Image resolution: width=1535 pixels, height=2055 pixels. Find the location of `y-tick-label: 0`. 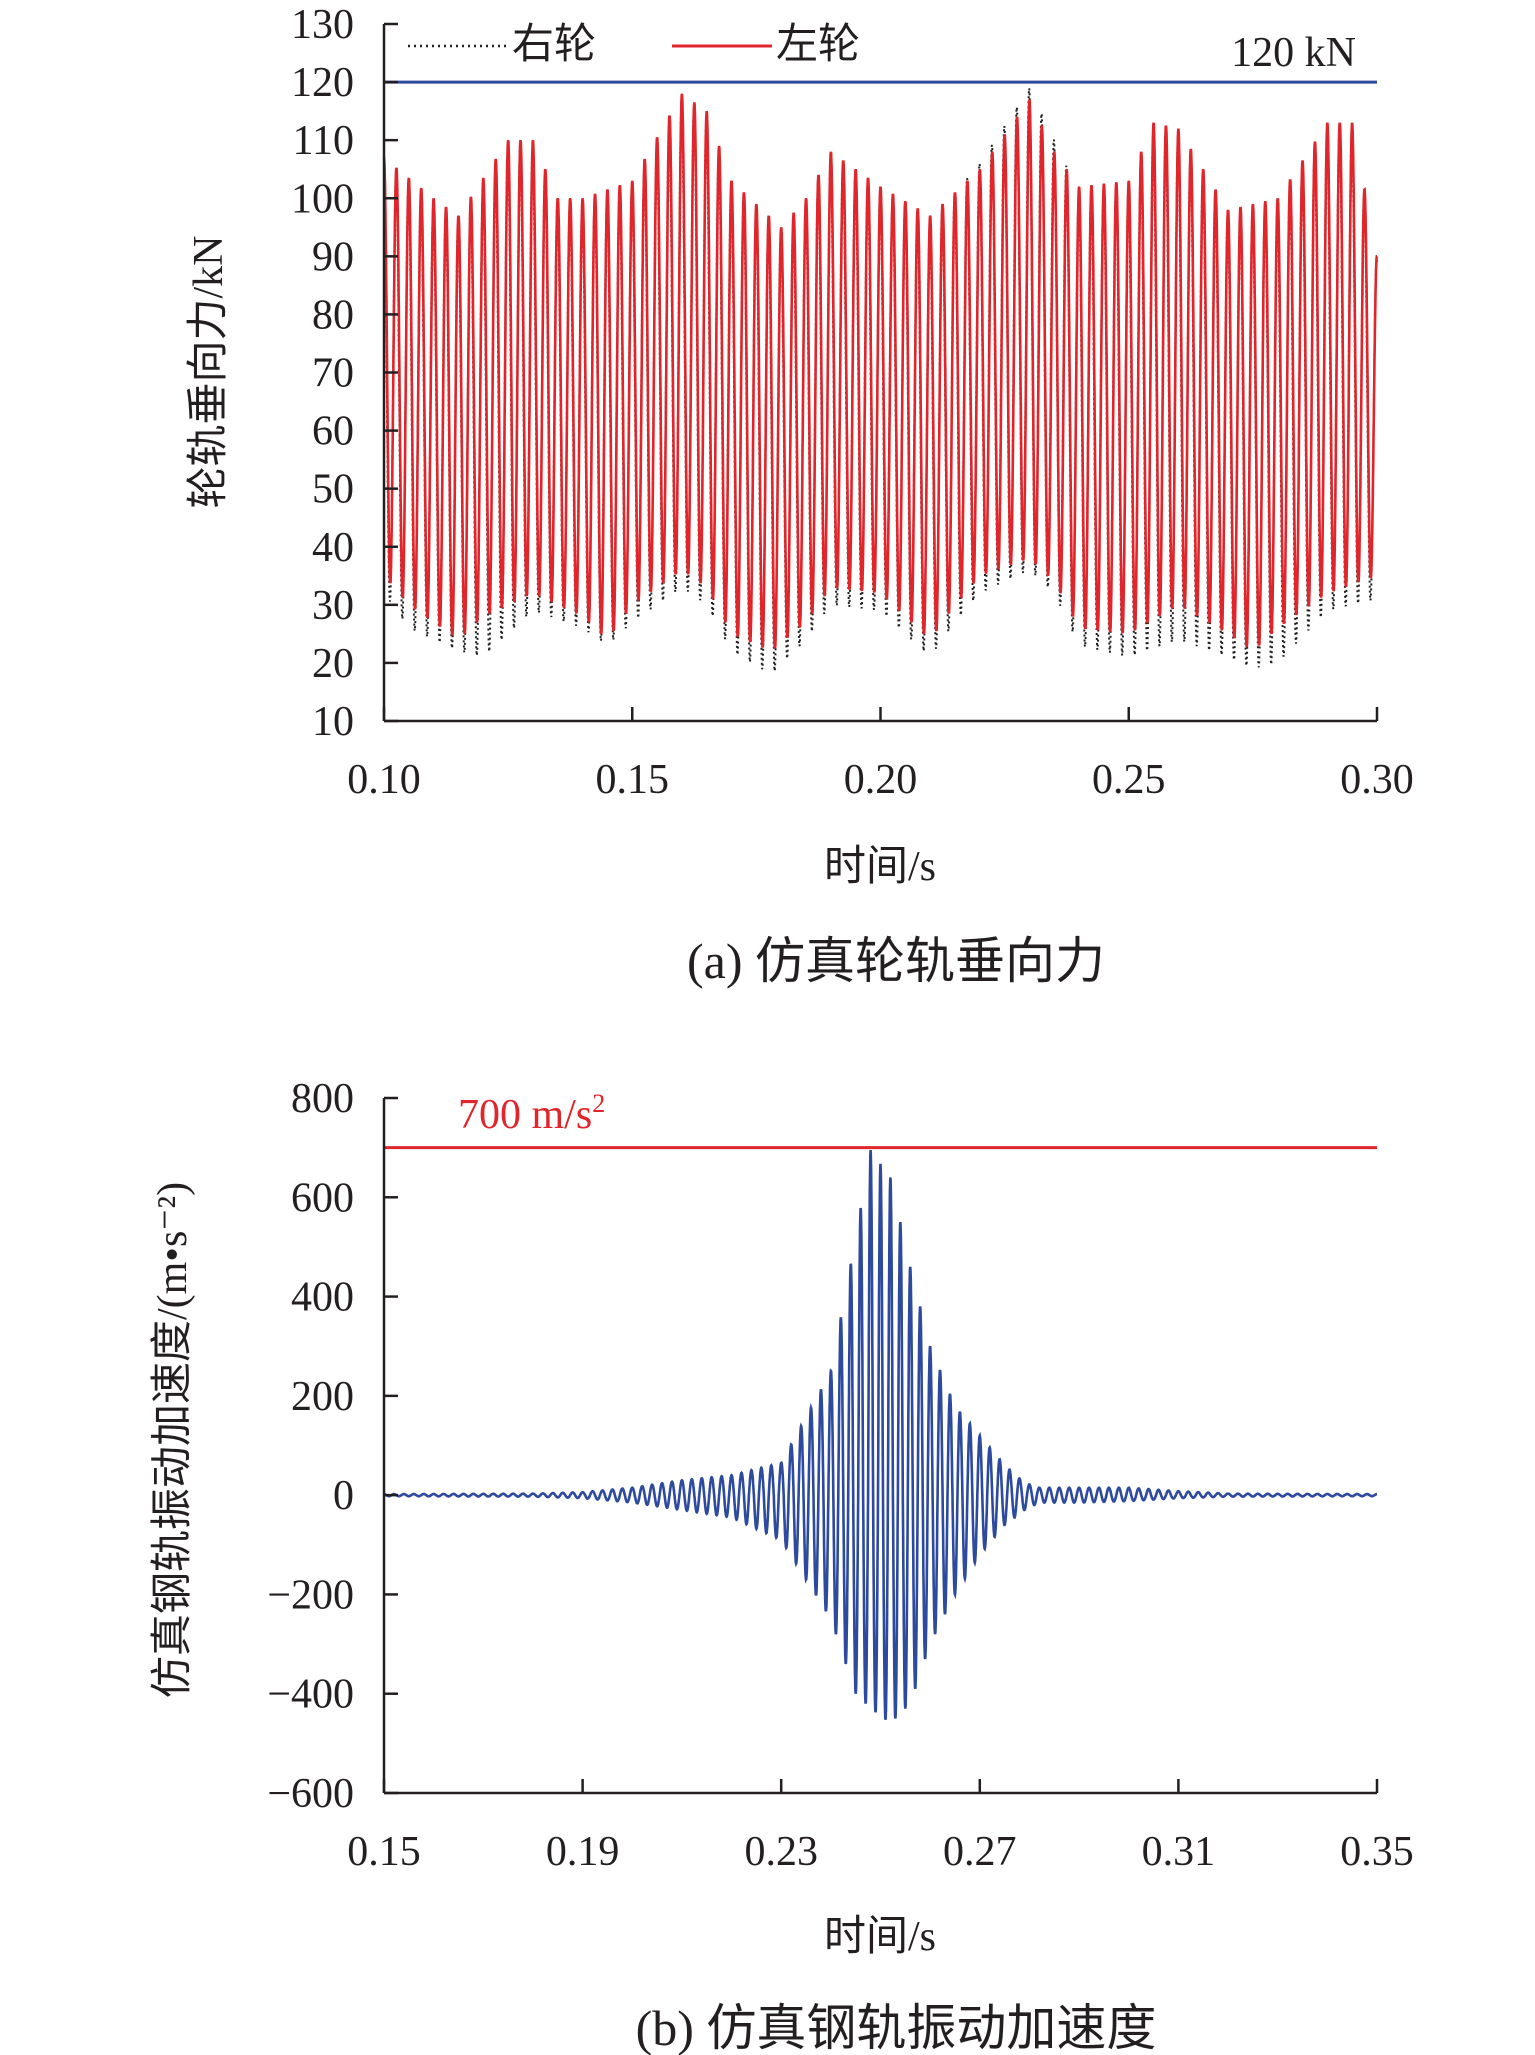

y-tick-label: 0 is located at coordinates (343, 1496).